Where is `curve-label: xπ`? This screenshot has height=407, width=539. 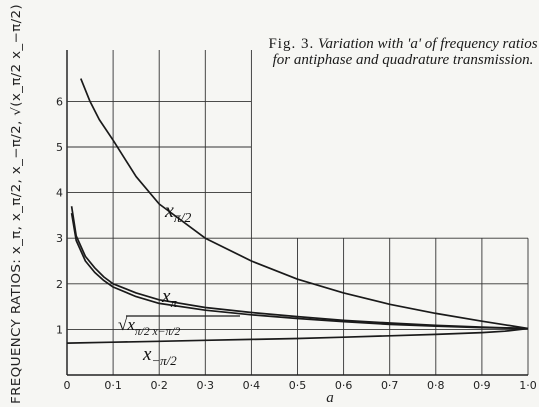 curve-label: xπ is located at coordinates (169, 298).